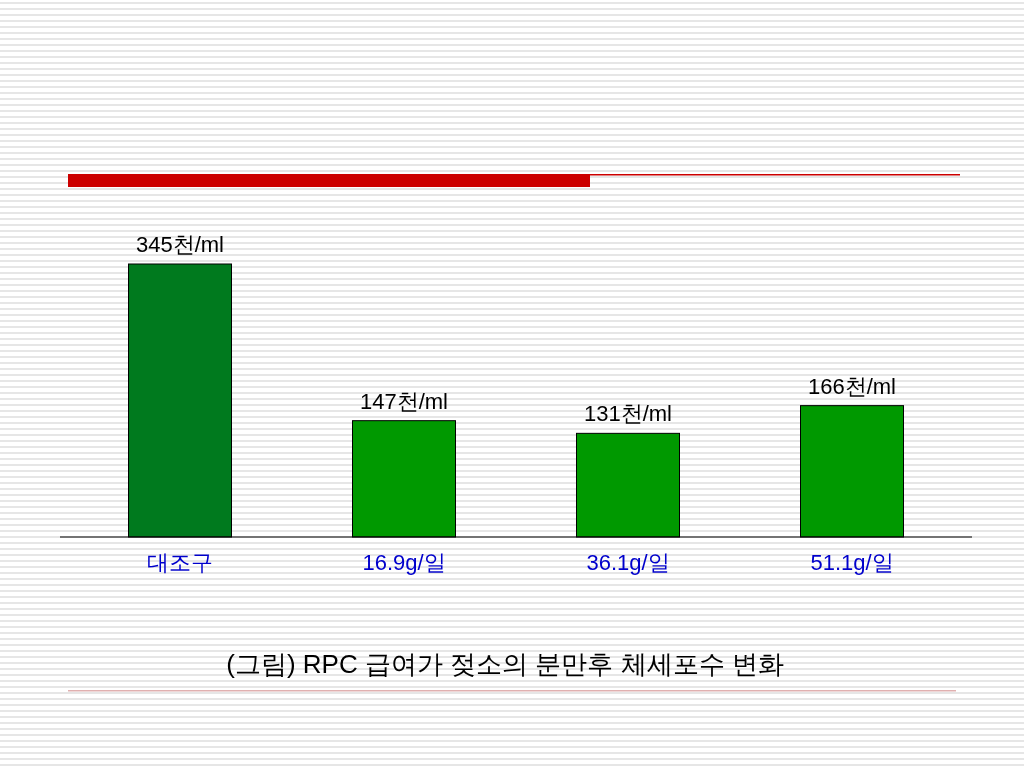  Describe the element at coordinates (628, 414) in the screenshot. I see `data-label: 131천/ml` at that location.